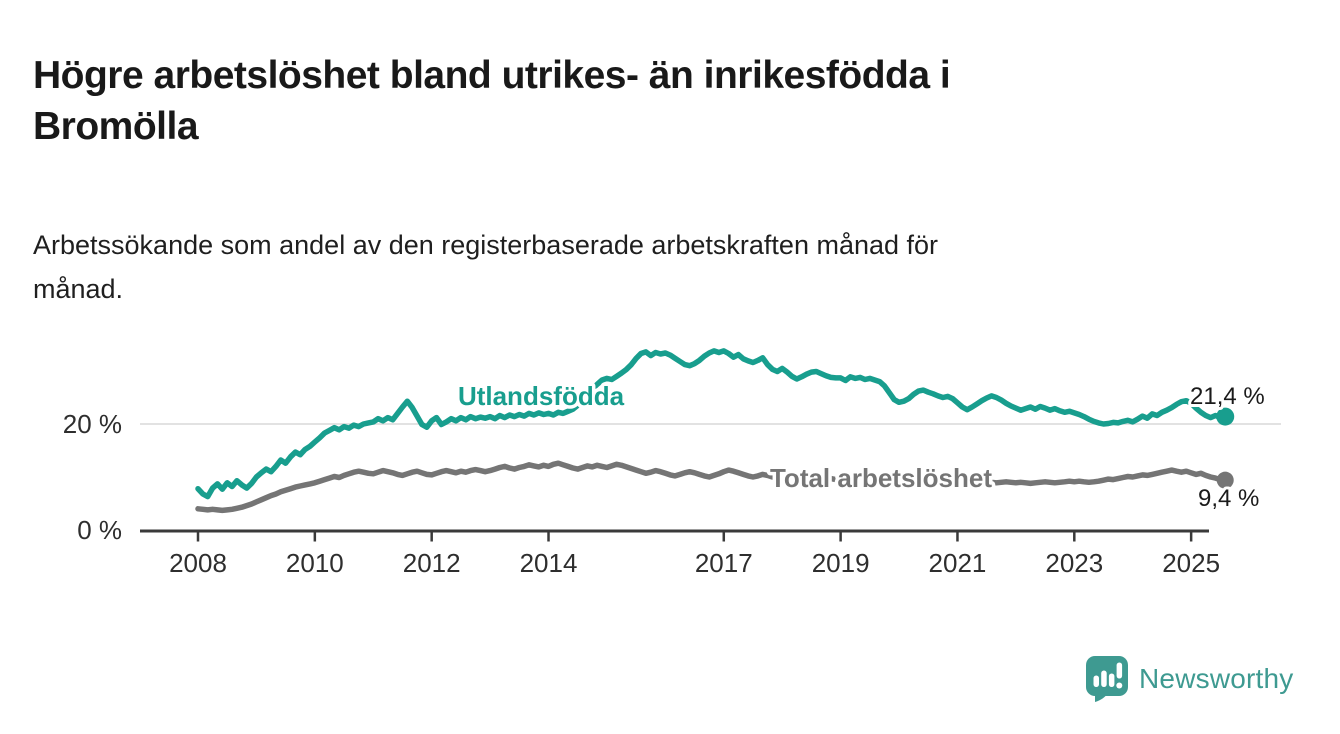 This screenshot has height=734, width=1340. I want to click on series-end-dot-utlandsfodda, so click(1225, 416).